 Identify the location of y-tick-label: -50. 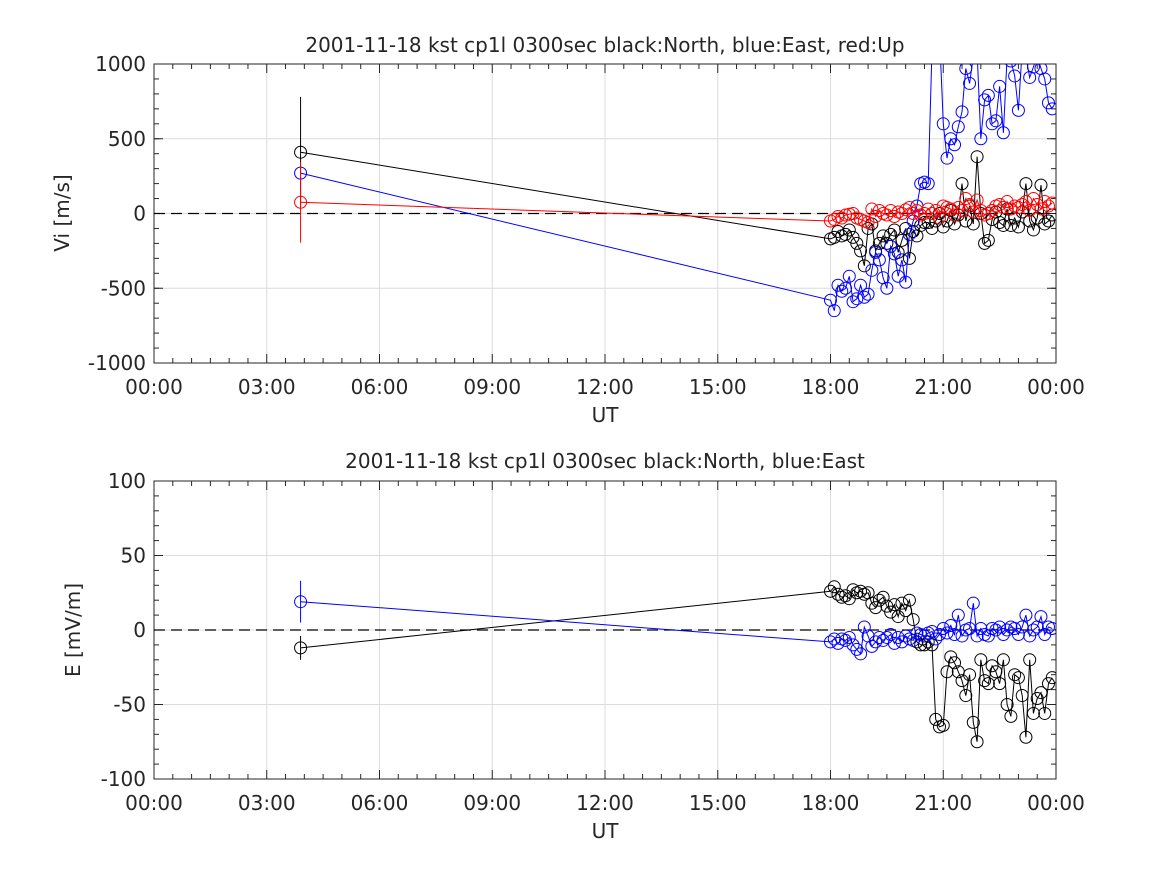
(129, 705).